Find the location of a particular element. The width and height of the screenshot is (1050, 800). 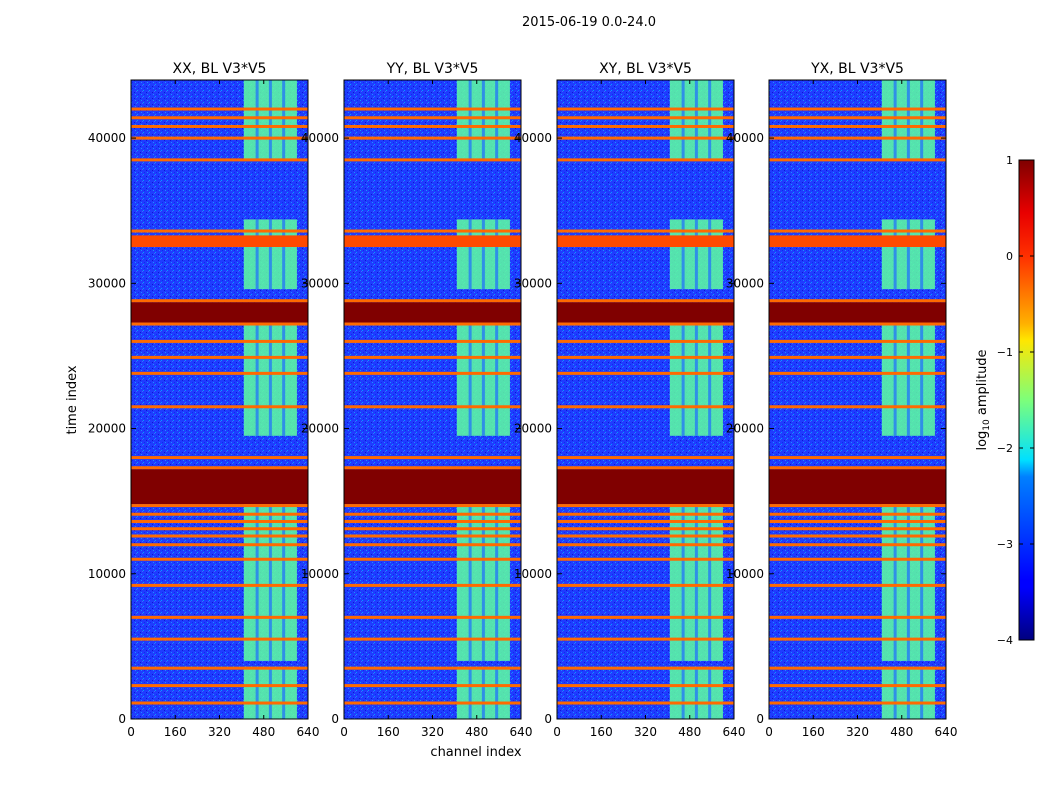

colorbar-tick-label: 0 is located at coordinates (1009, 256).